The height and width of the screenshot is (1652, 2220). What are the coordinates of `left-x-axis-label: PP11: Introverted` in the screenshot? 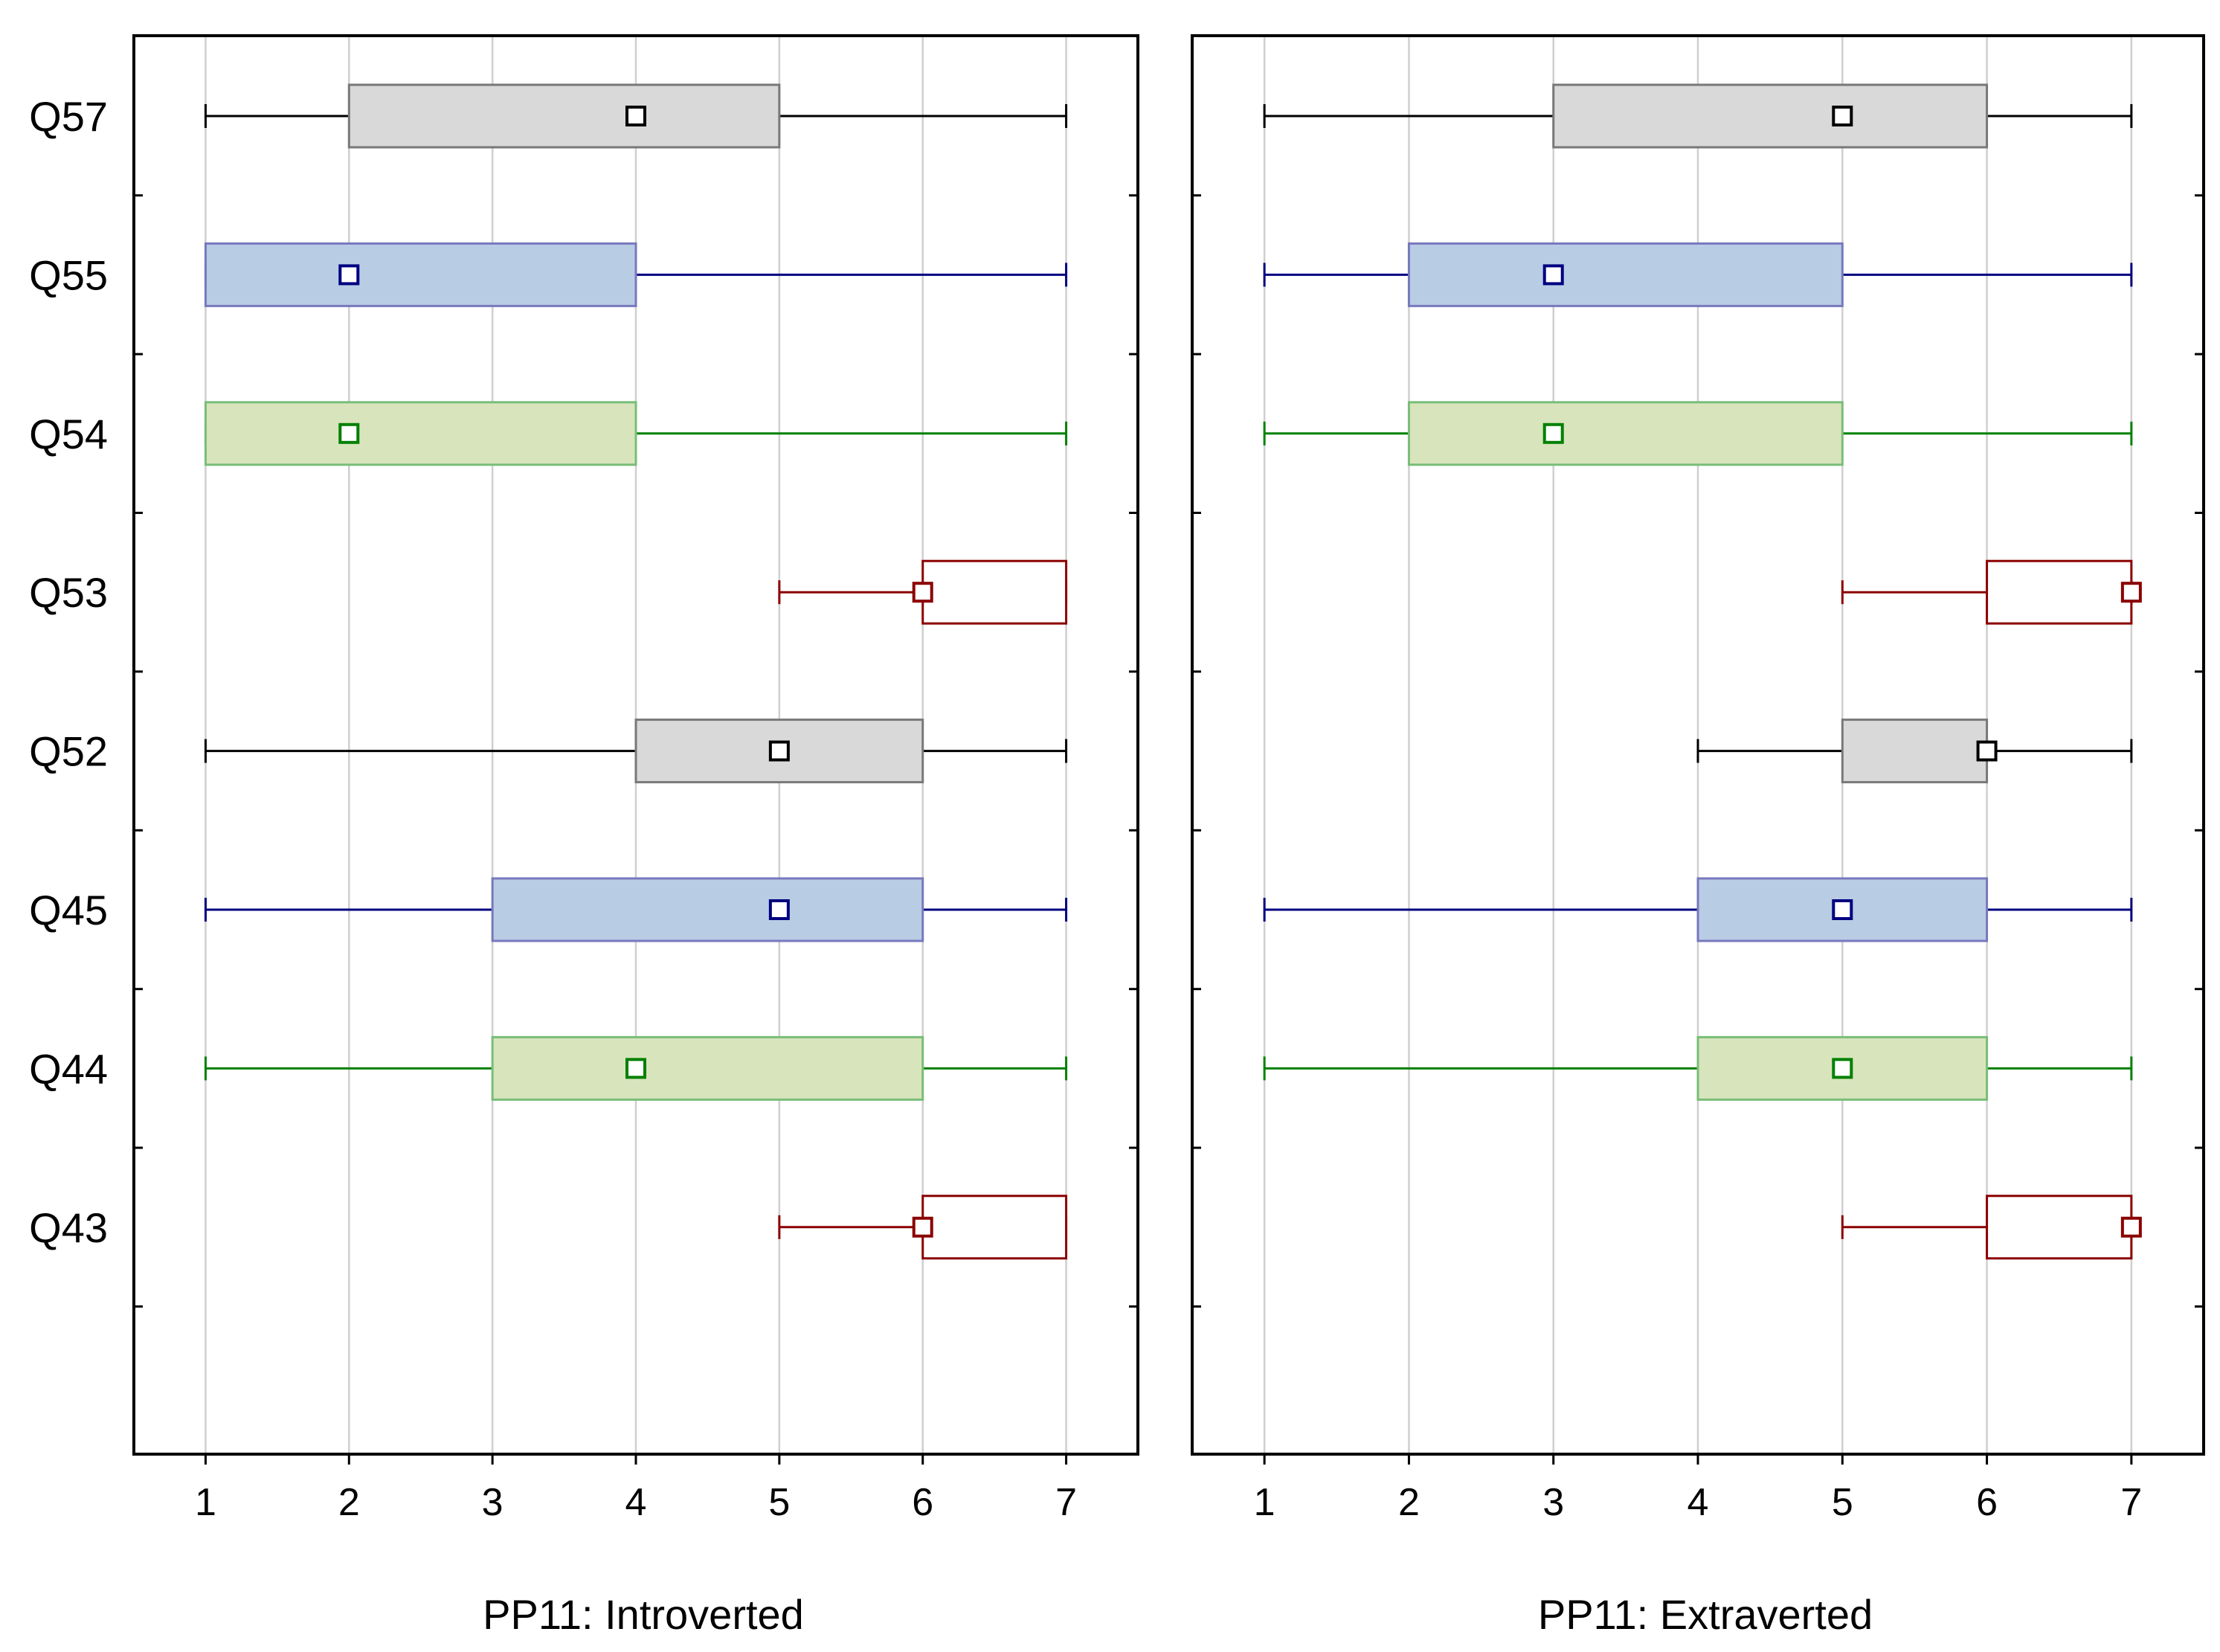 It's located at (643, 1614).